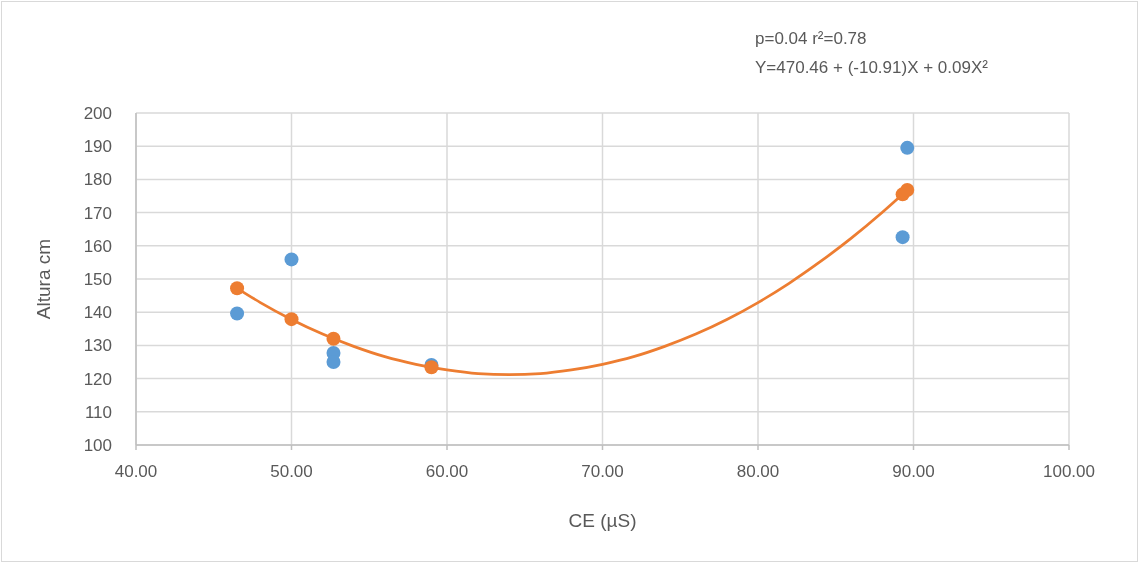 Image resolution: width=1139 pixels, height=563 pixels. What do you see at coordinates (98, 412) in the screenshot?
I see `y-tick-label: 110` at bounding box center [98, 412].